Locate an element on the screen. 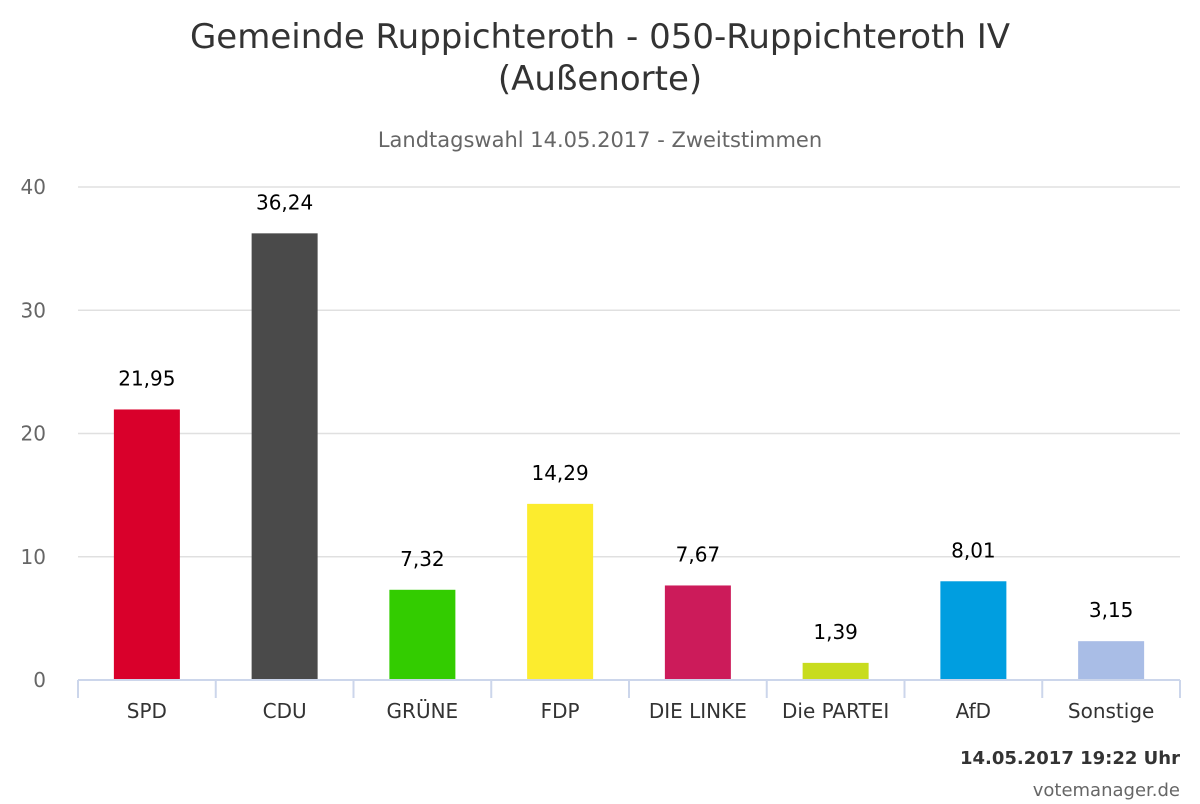  data-label: 7,67 is located at coordinates (698, 554).